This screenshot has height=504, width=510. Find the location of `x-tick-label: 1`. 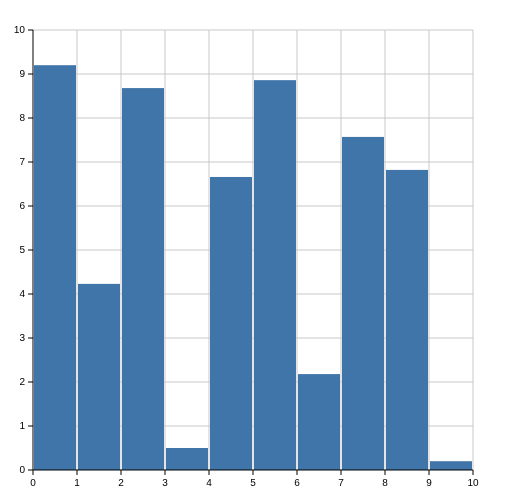

x-tick-label: 1 is located at coordinates (77, 483).